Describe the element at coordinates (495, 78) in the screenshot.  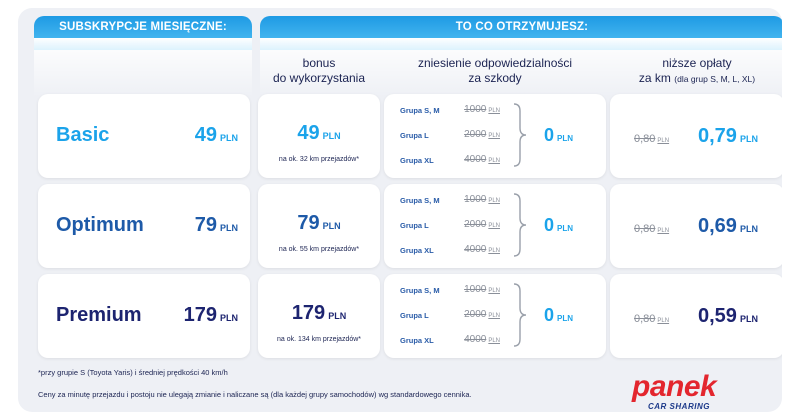
I see `liability-heading-line2: za szkody` at that location.